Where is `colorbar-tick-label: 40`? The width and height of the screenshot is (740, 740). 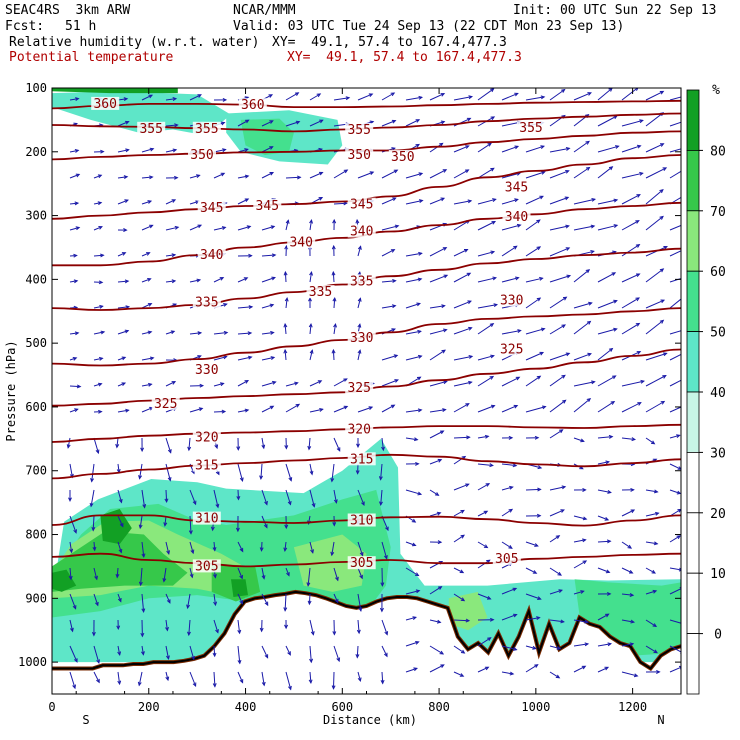
colorbar-tick-label: 40 is located at coordinates (718, 393).